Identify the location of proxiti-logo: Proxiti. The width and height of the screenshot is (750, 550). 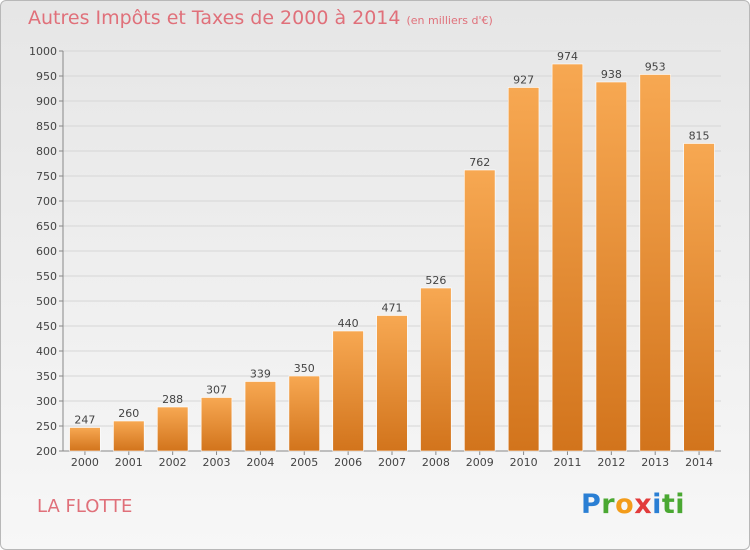
(633, 504).